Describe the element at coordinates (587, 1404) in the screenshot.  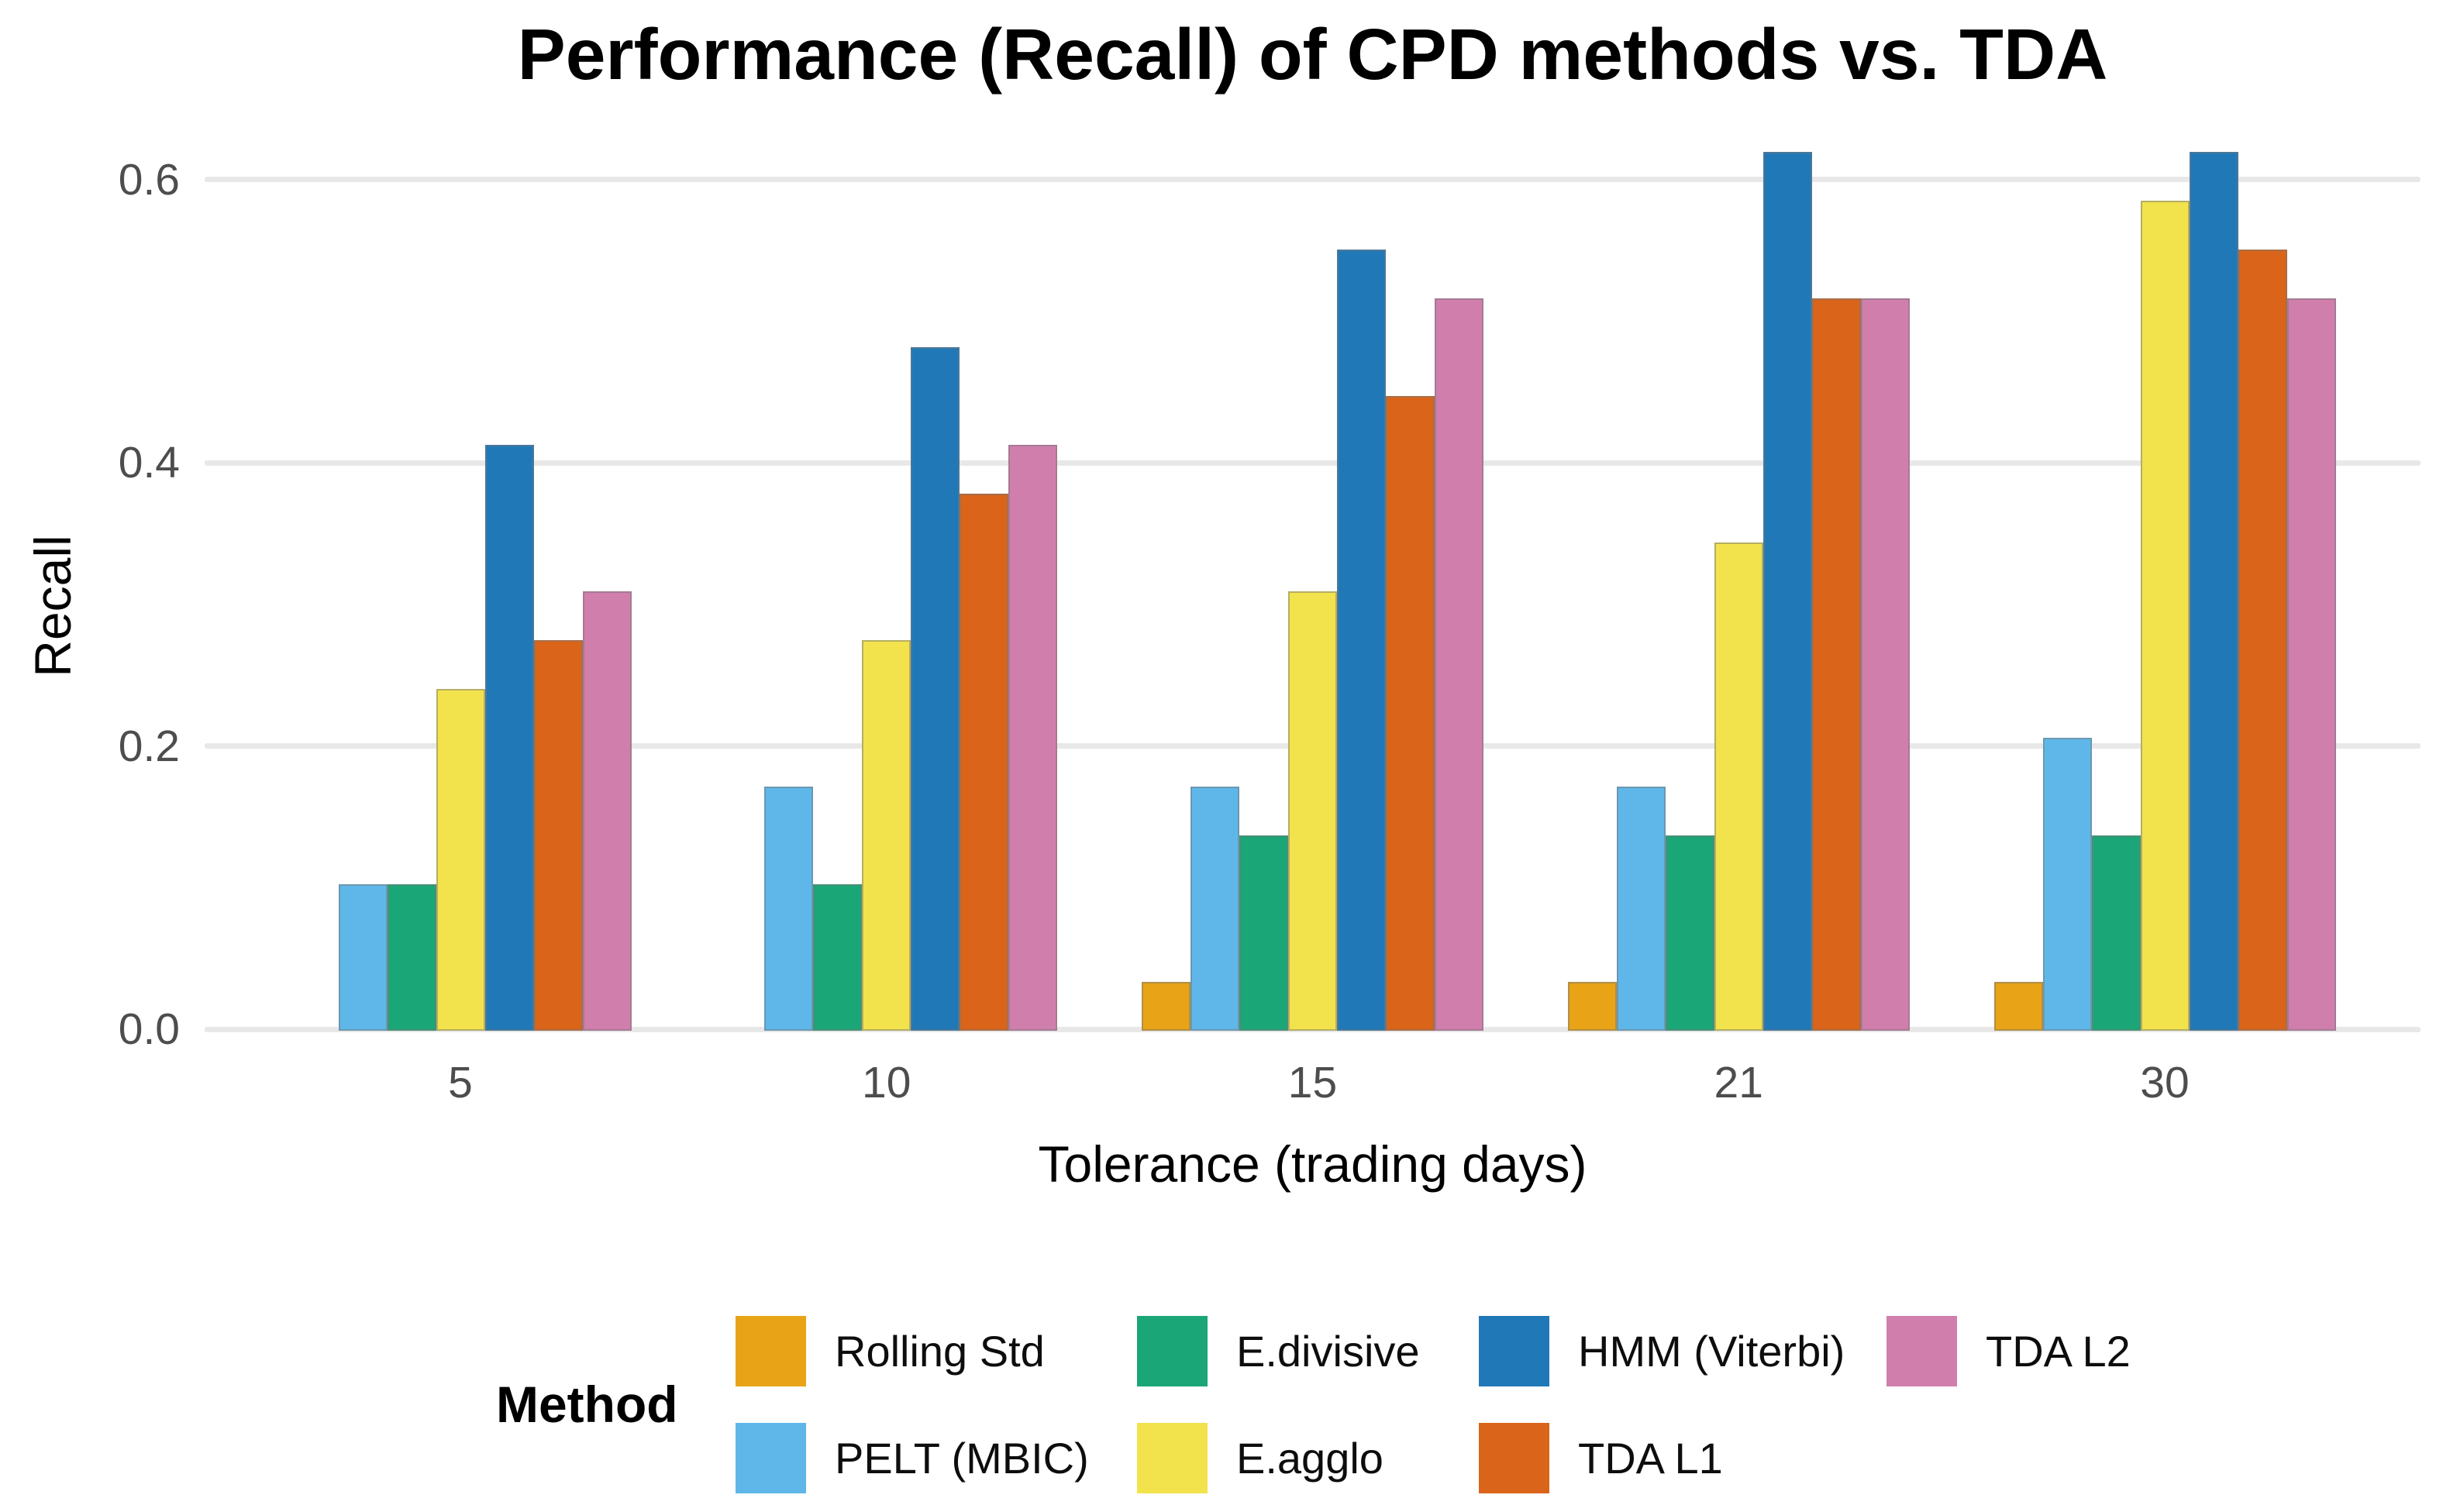
I see `legend-title: Method` at that location.